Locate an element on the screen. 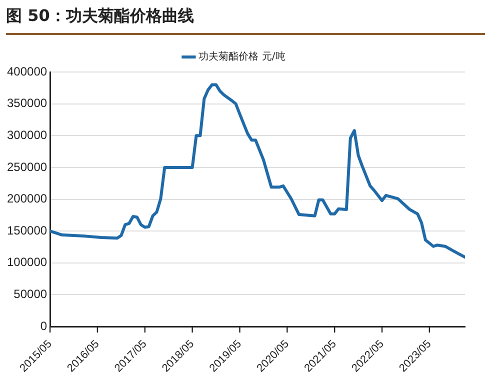 The width and height of the screenshot is (491, 389). legend-label: 功夫菊酯价格 元/吨 is located at coordinates (242, 56).